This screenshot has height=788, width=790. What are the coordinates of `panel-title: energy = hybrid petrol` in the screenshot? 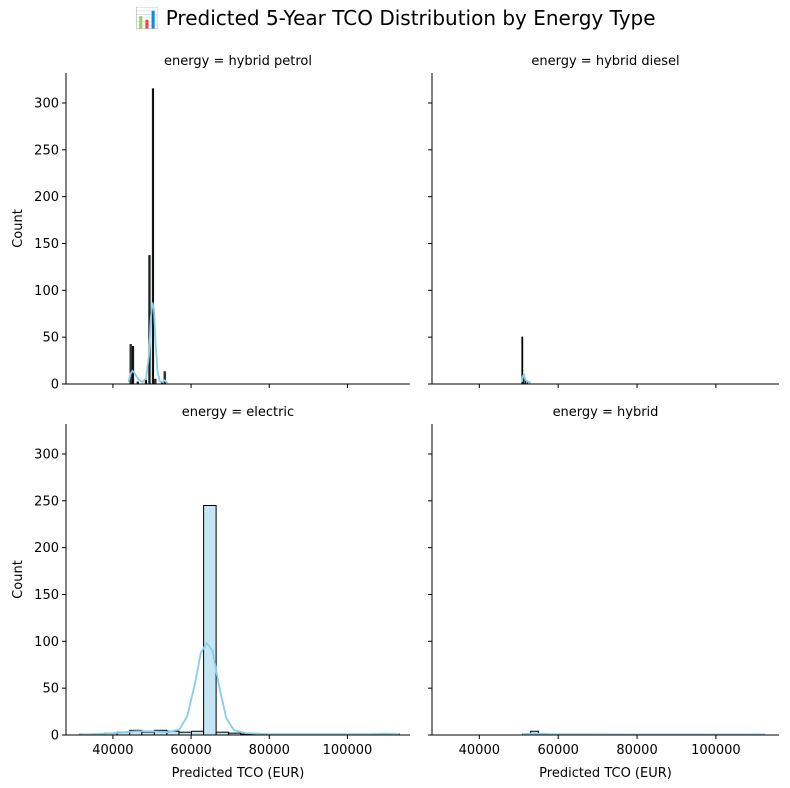 It's located at (238, 61).